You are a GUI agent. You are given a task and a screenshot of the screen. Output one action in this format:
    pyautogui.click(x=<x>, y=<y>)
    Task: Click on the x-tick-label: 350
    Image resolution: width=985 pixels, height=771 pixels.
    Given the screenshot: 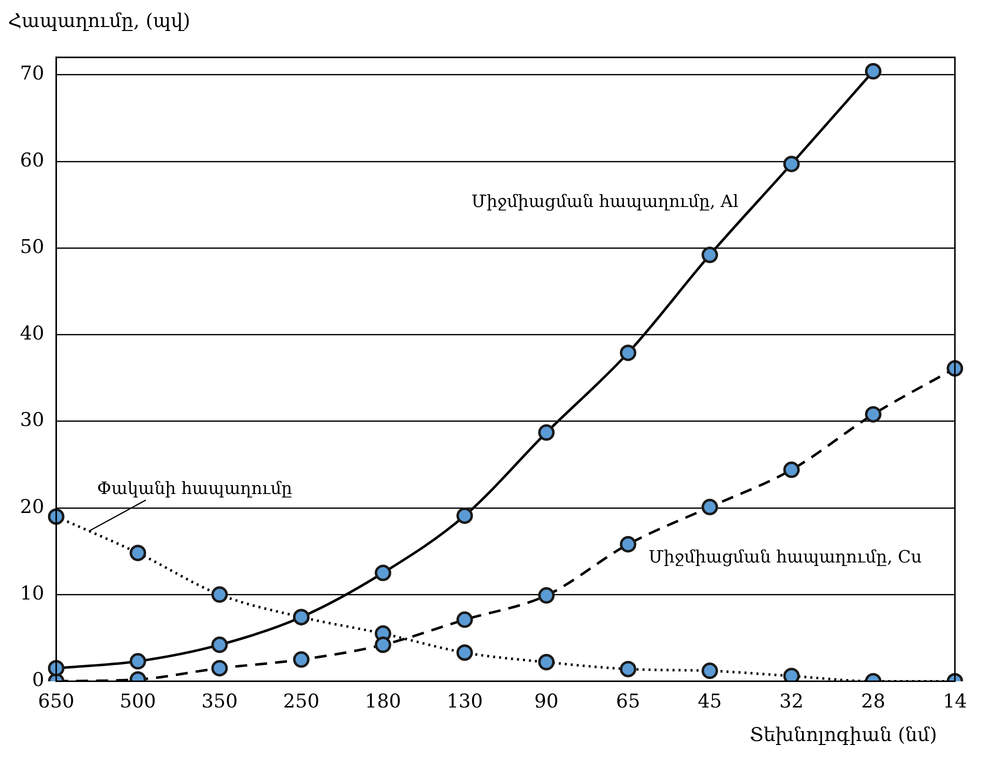 What is the action you would take?
    pyautogui.click(x=219, y=701)
    